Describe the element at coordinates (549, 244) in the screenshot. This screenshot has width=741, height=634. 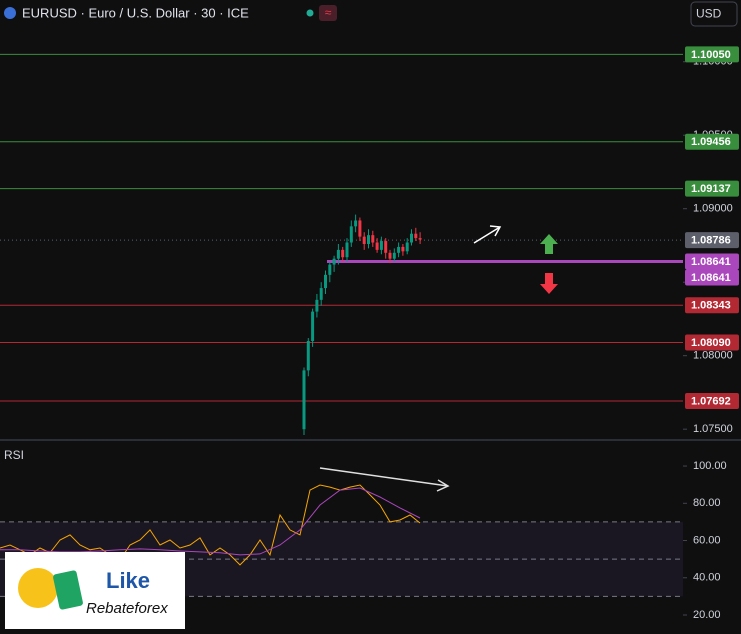
I see `up-arrow` at that location.